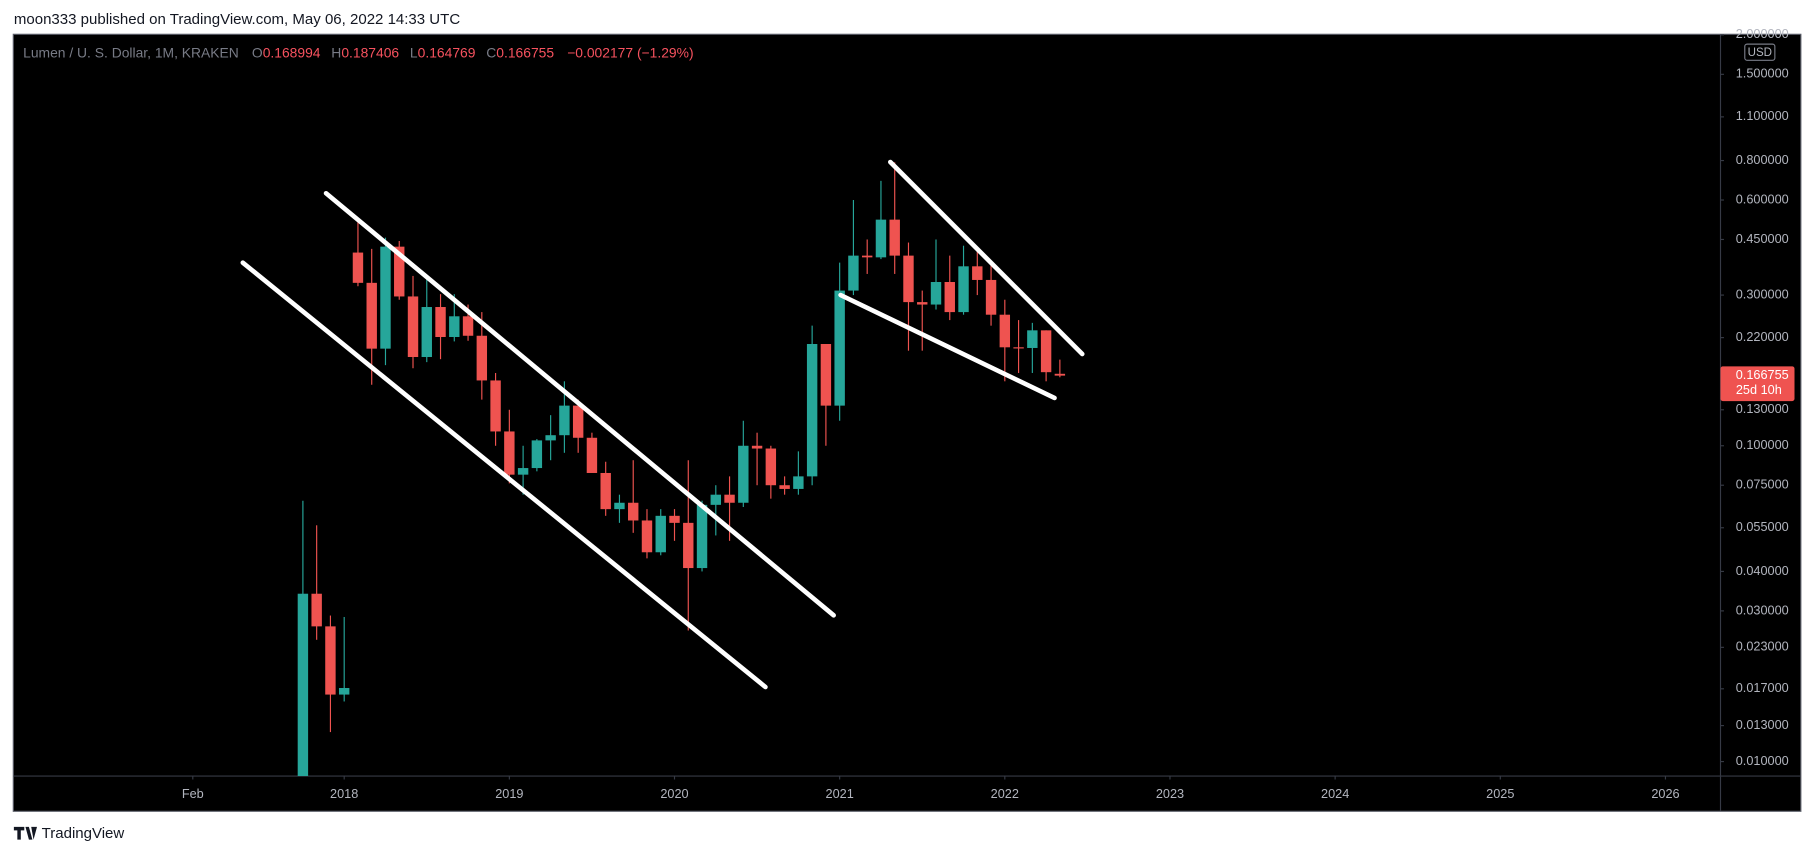 This screenshot has width=1813, height=856. I want to click on currency-box, so click(1760, 52).